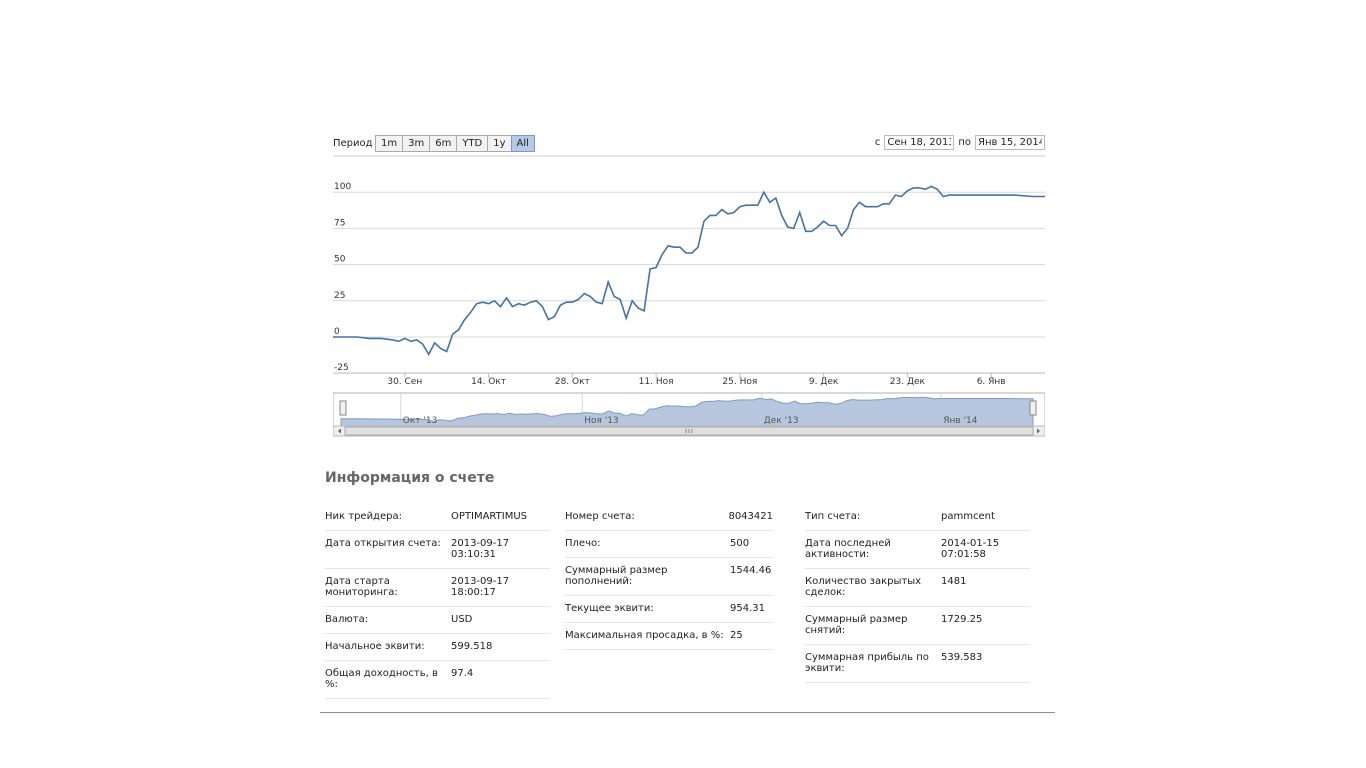  What do you see at coordinates (970, 549) in the screenshot?
I see `info-value: 2014-01-15 07:01:58` at bounding box center [970, 549].